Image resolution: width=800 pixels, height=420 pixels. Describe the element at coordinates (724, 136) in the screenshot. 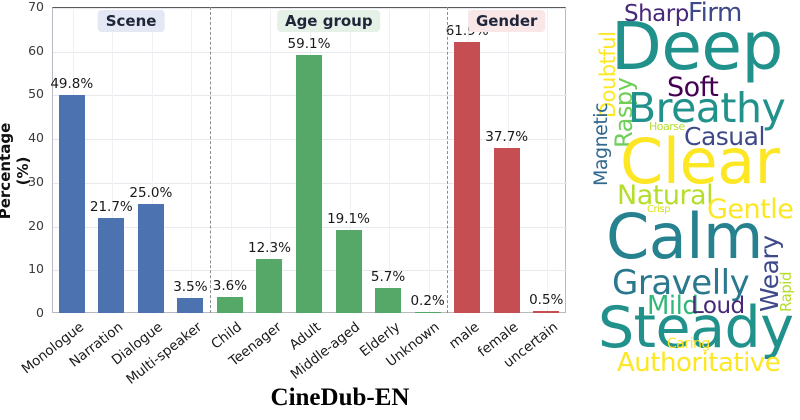

I see `wordcloud-word-casual: Casual` at that location.